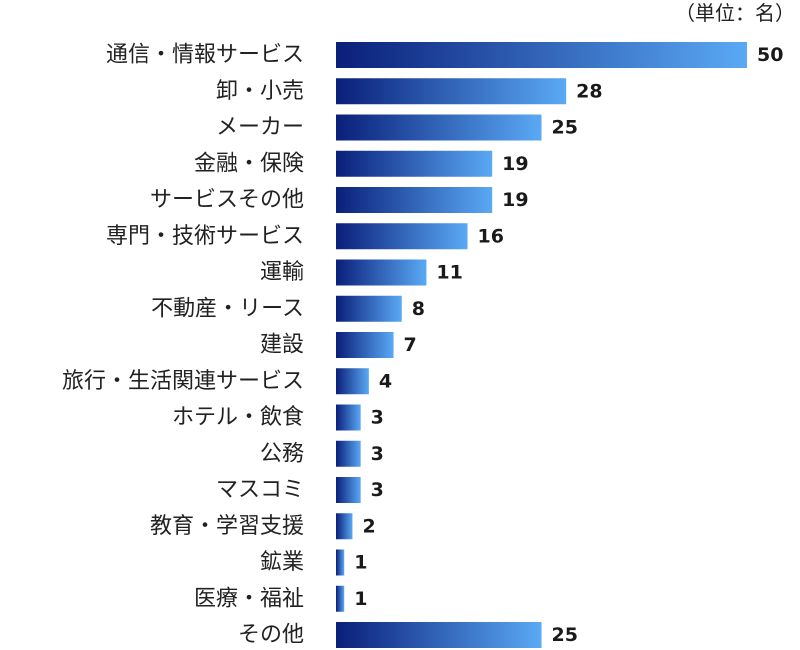  I want to click on category-label: 鉱業, so click(282, 562).